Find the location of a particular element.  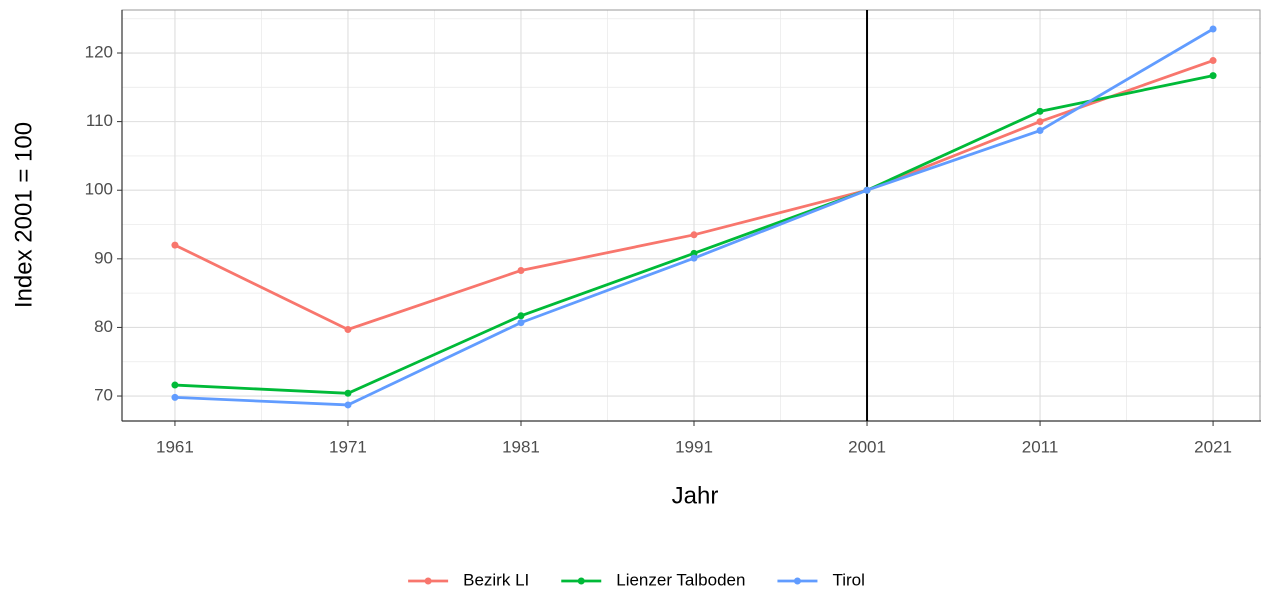

y-axis-title: Index 2001 = 100 is located at coordinates (23, 215).